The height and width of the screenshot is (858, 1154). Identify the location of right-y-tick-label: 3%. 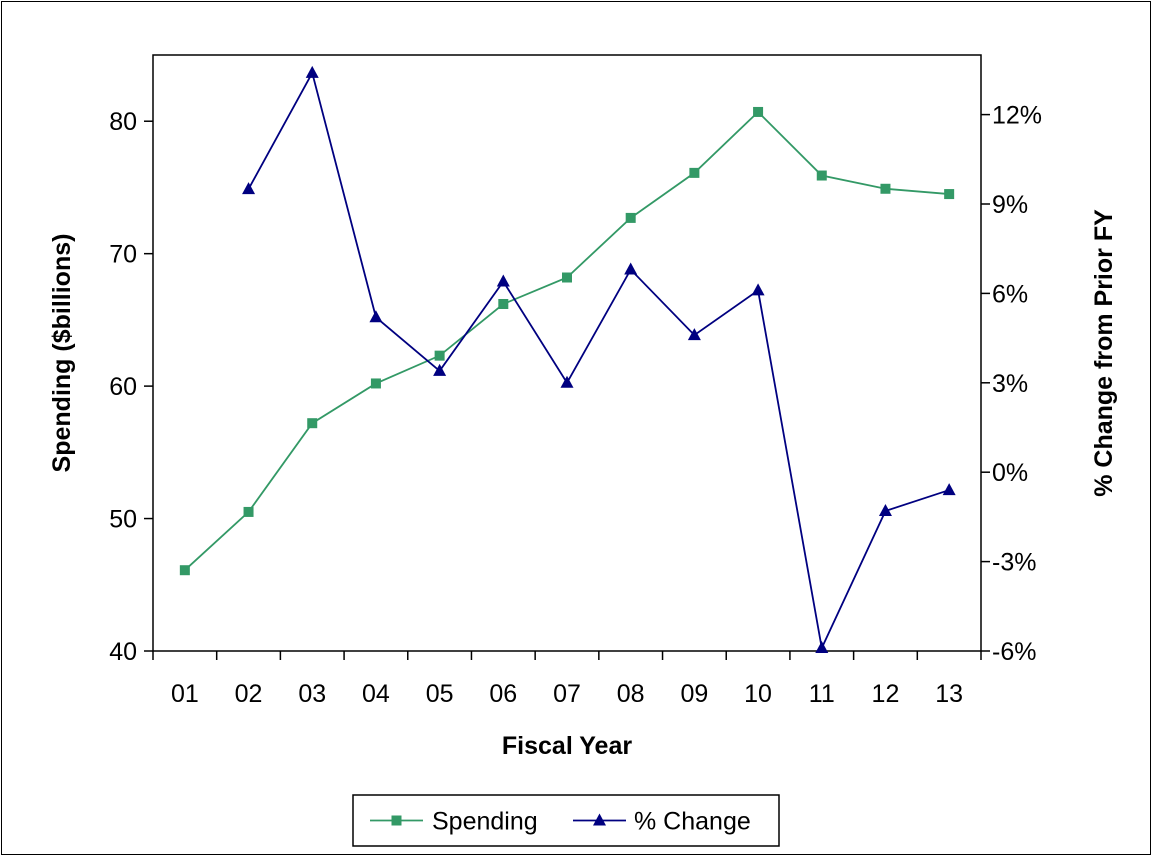
(1010, 384).